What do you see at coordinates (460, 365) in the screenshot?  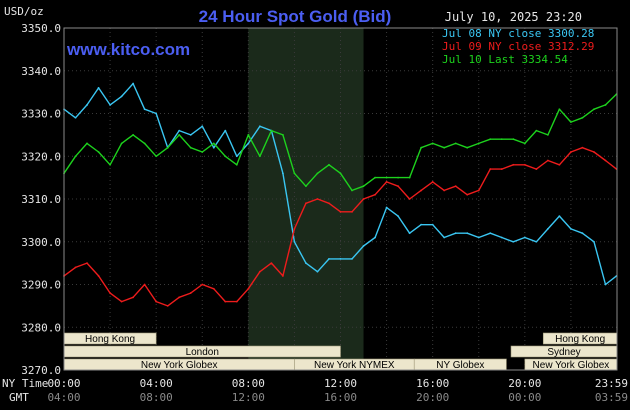 I see `session-label: NY Globex` at bounding box center [460, 365].